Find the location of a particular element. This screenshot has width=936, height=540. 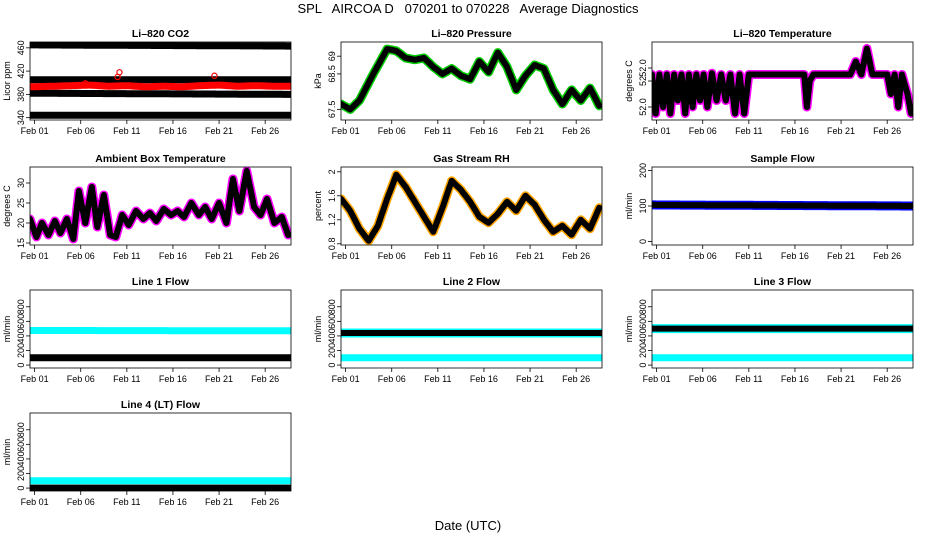

panel-3-data is located at coordinates (782, 81).